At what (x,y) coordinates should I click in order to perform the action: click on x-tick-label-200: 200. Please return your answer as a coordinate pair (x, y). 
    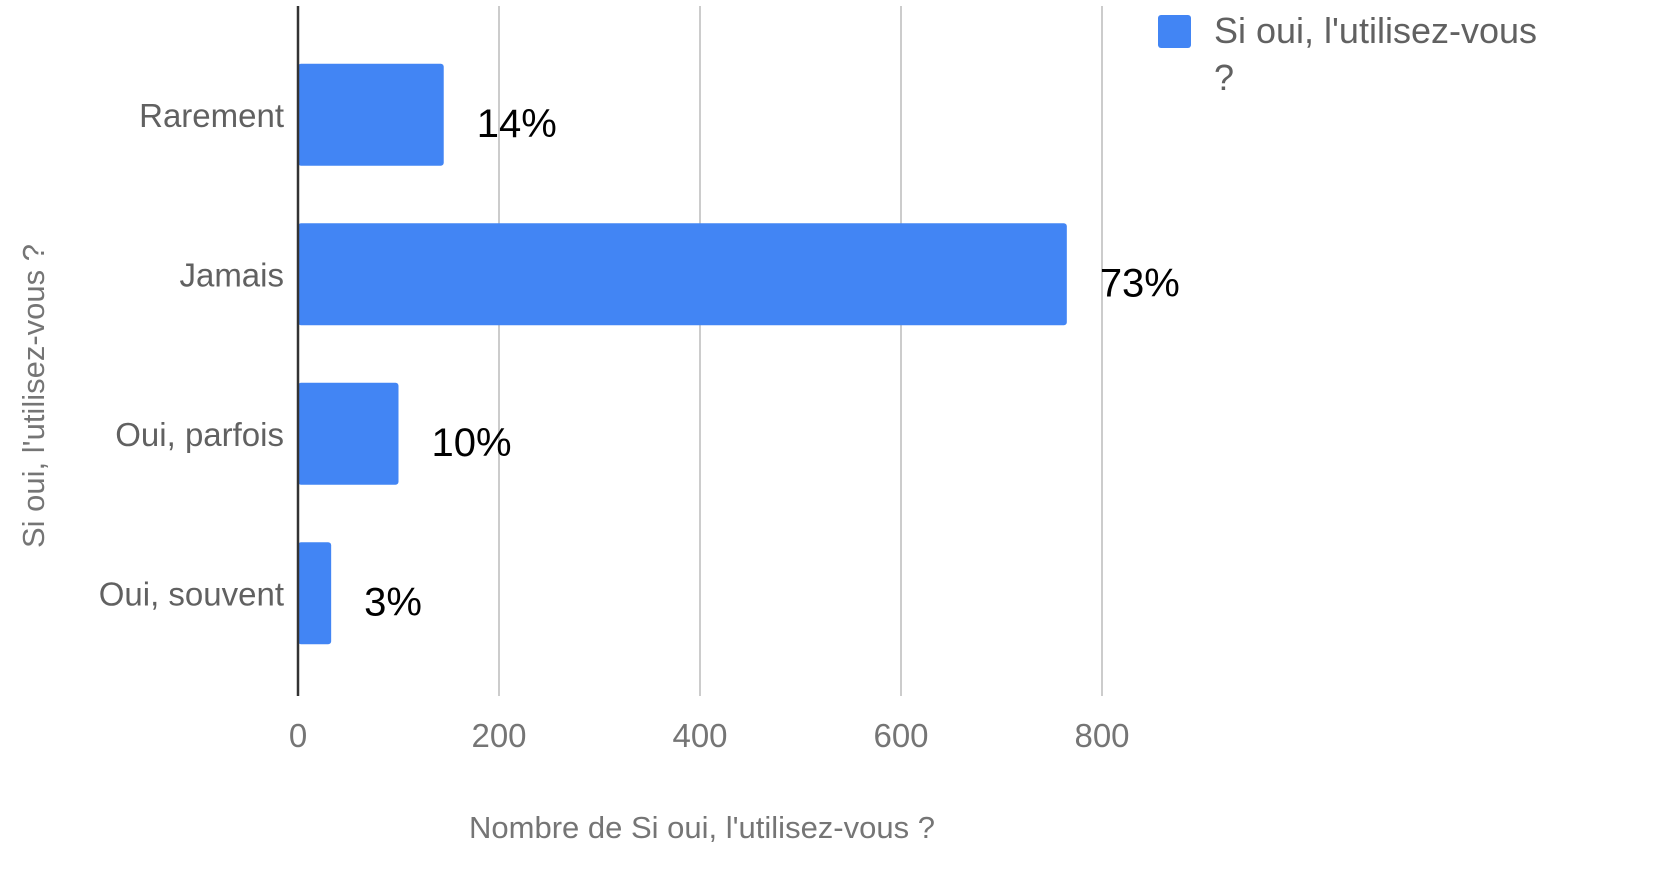
    Looking at the image, I should click on (498, 735).